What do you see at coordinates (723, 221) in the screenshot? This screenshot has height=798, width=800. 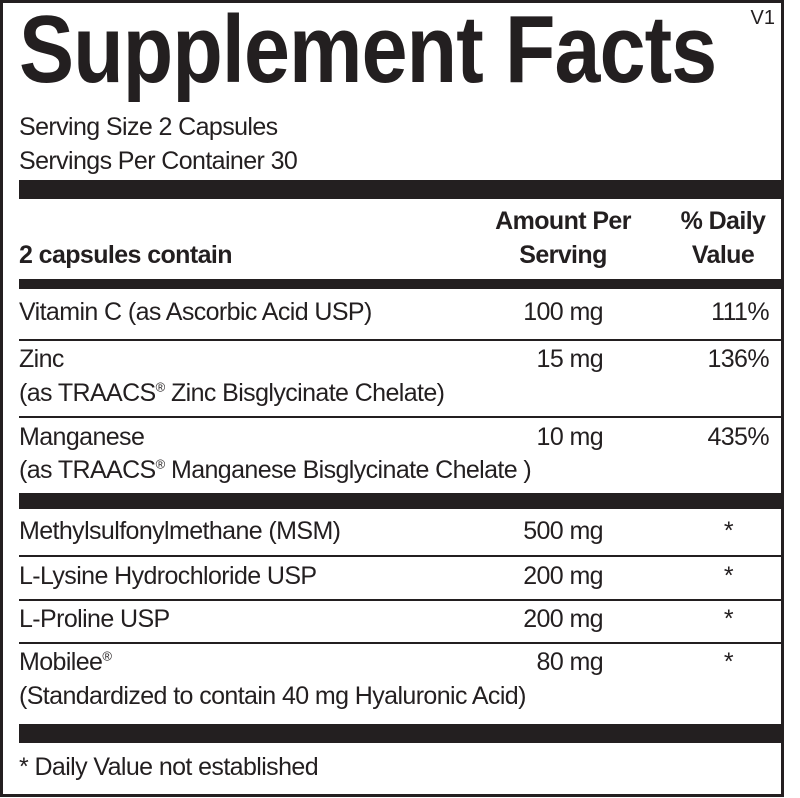 I see `dv-header-1: % Daily` at bounding box center [723, 221].